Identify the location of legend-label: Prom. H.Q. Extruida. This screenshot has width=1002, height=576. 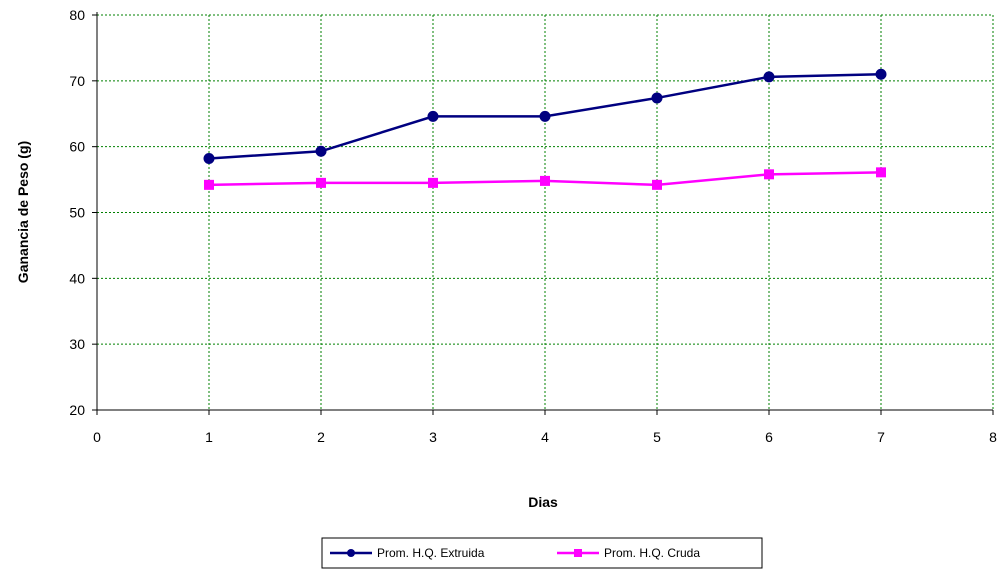
(431, 553).